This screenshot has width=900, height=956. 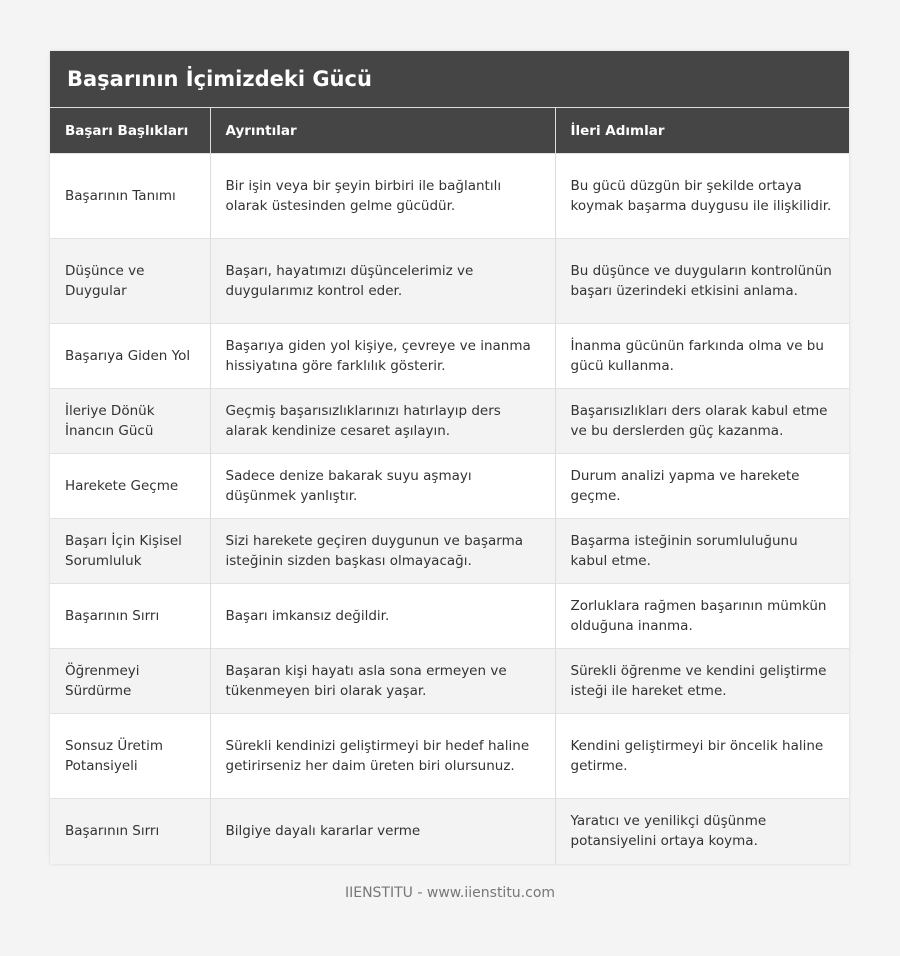 What do you see at coordinates (130, 486) in the screenshot?
I see `cell-title: Harekete Geçme` at bounding box center [130, 486].